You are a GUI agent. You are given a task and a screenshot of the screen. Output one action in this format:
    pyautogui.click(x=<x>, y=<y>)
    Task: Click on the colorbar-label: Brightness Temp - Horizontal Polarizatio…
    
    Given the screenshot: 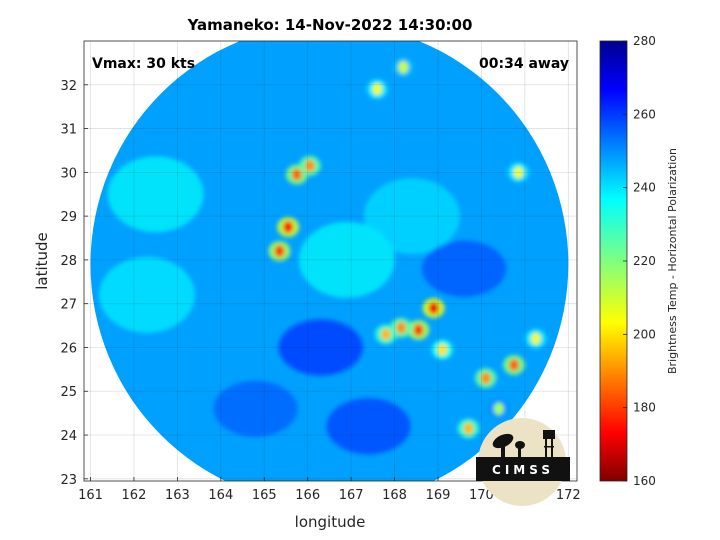 What is the action you would take?
    pyautogui.click(x=672, y=261)
    